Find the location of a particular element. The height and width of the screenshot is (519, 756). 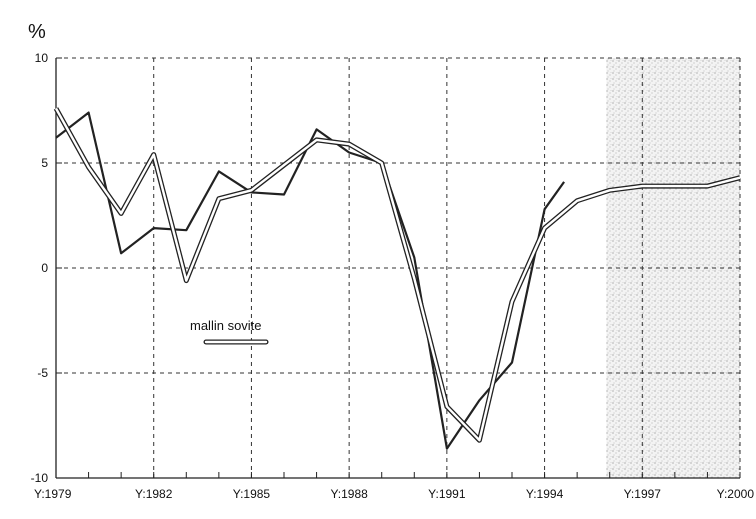

legend: mallin sovite is located at coordinates (229, 331).